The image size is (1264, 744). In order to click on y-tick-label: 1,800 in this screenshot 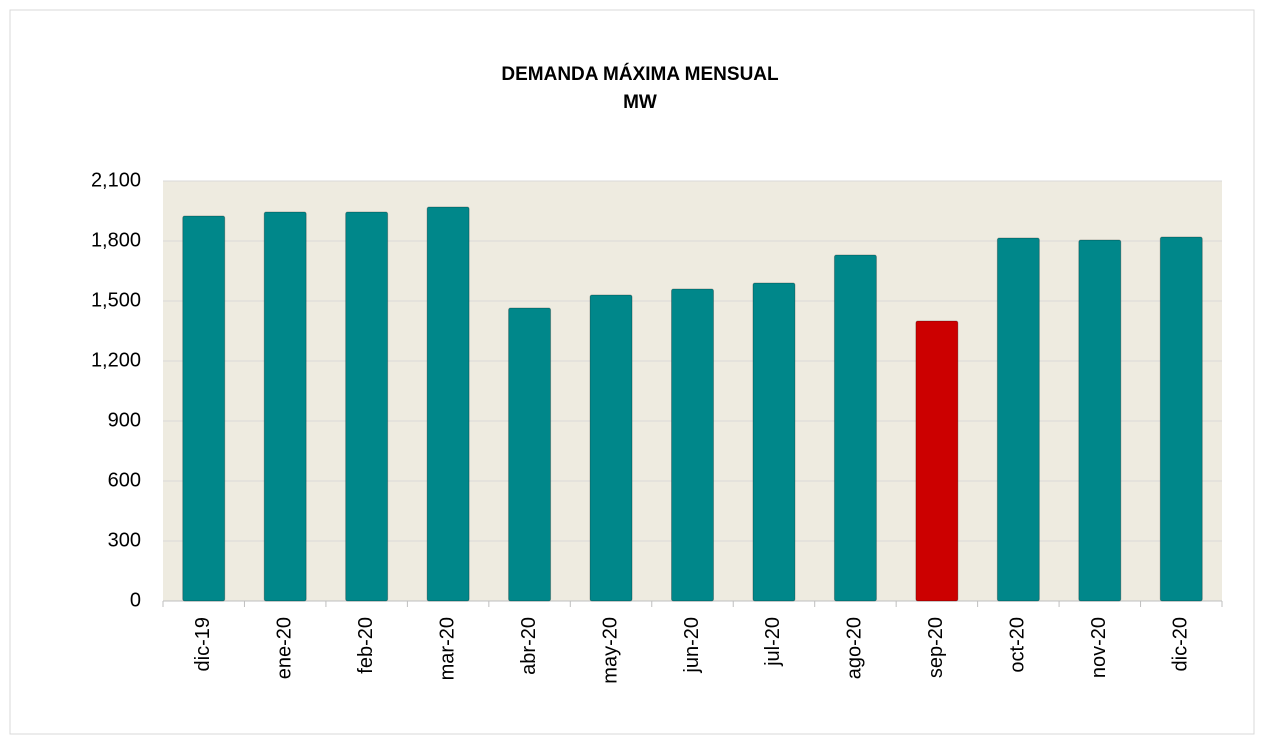, I will do `click(116, 240)`.